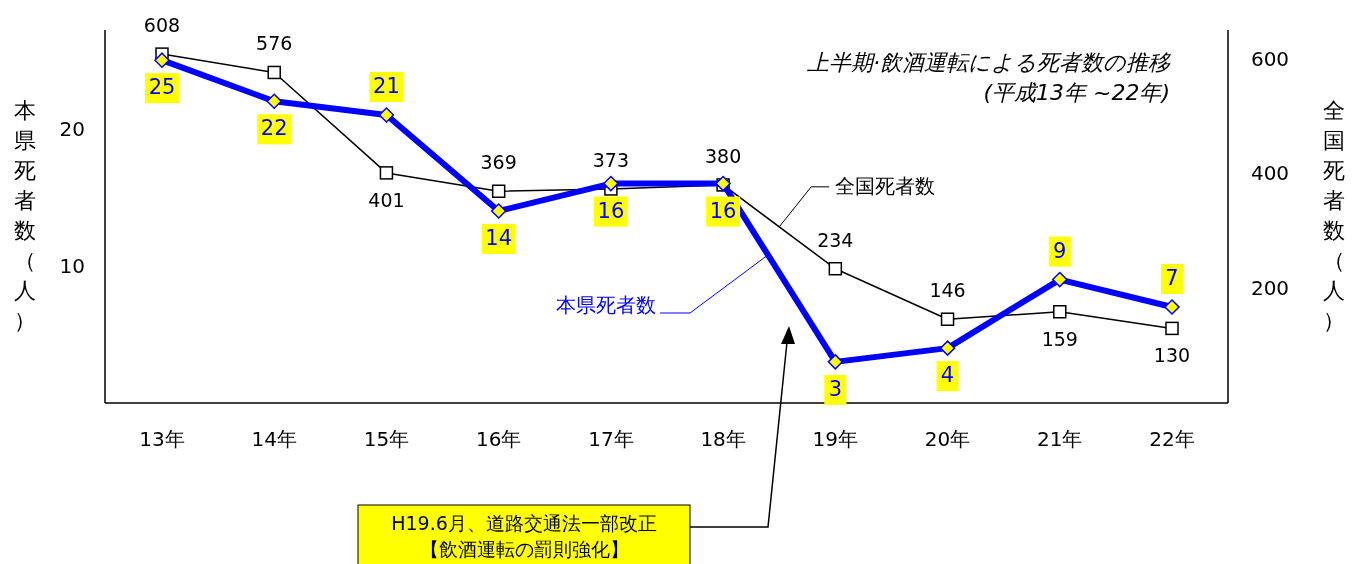  I want to click on x-tick-label: 17年, so click(611, 439).